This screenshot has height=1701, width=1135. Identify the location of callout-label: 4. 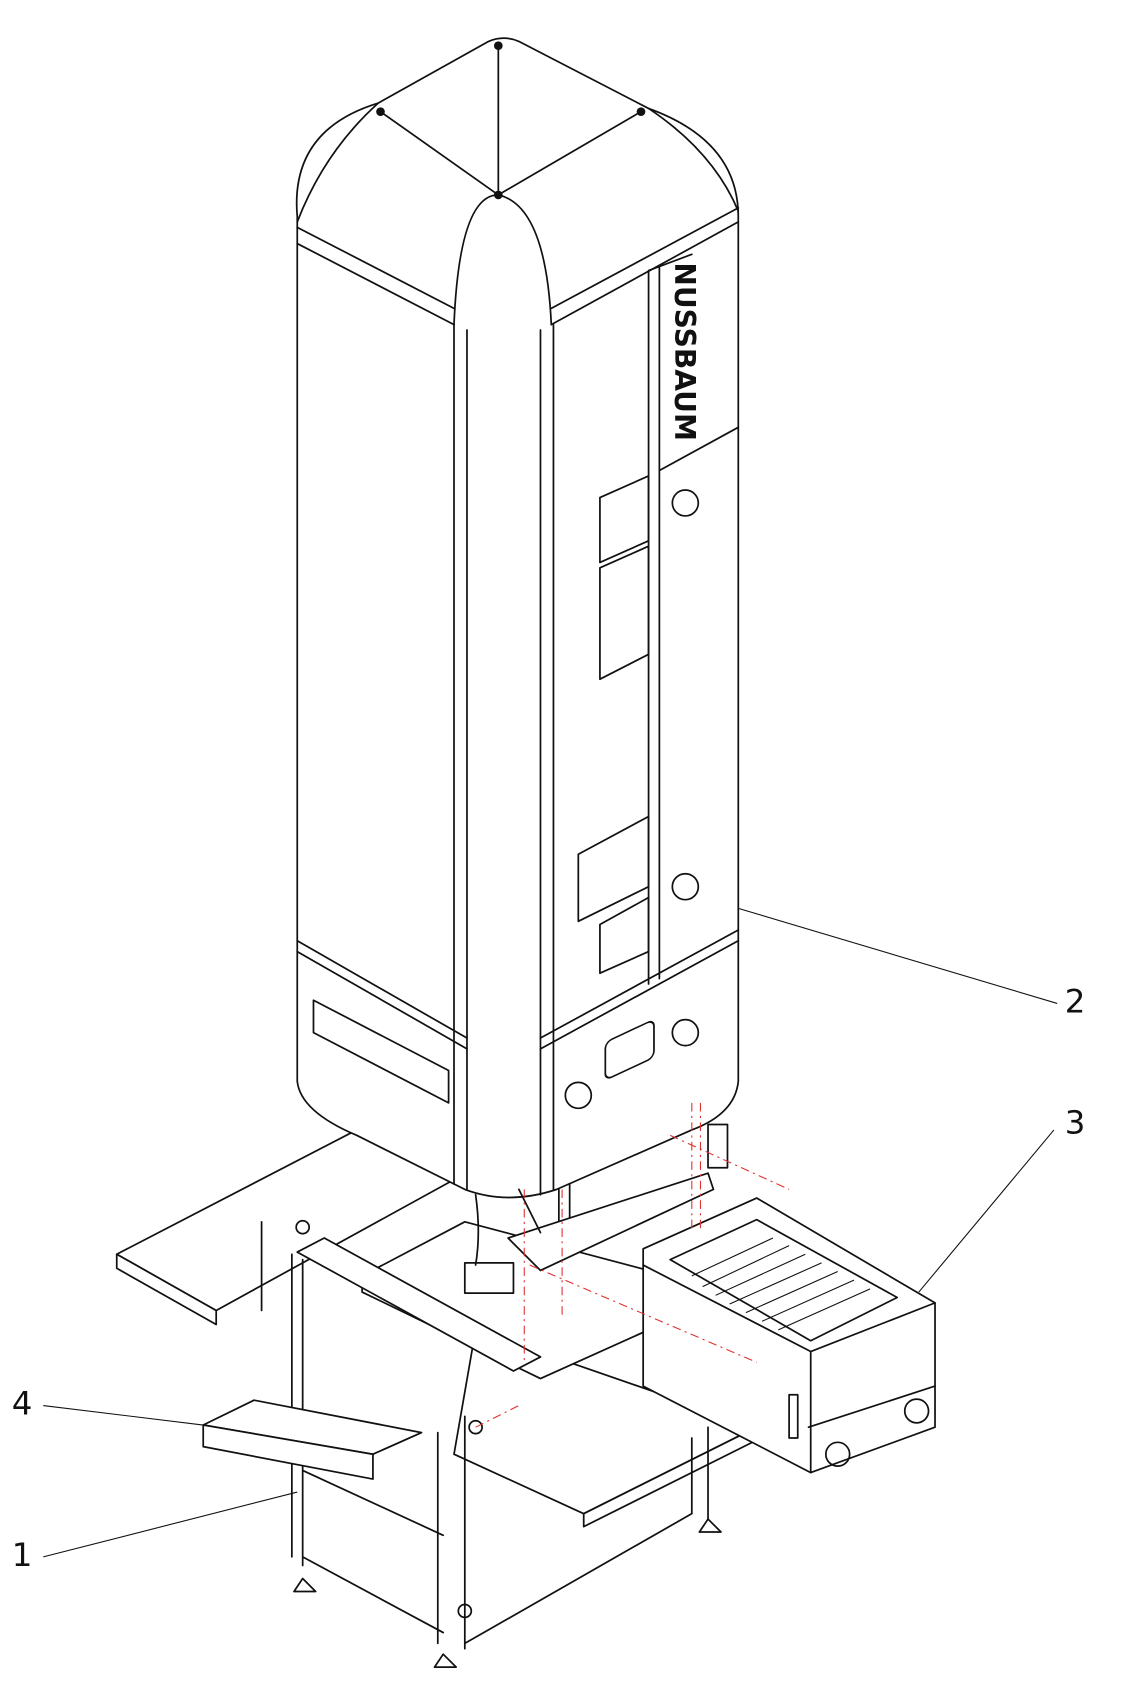
(22, 1404).